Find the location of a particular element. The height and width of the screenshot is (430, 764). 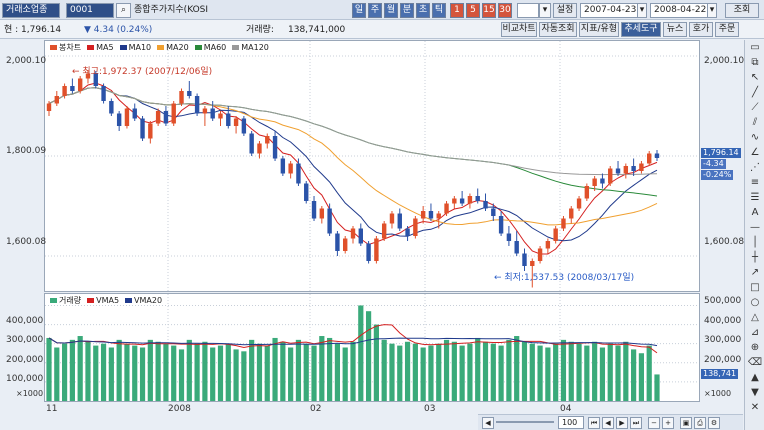

date-from-input: 2007-04-23 is located at coordinates (609, 10).